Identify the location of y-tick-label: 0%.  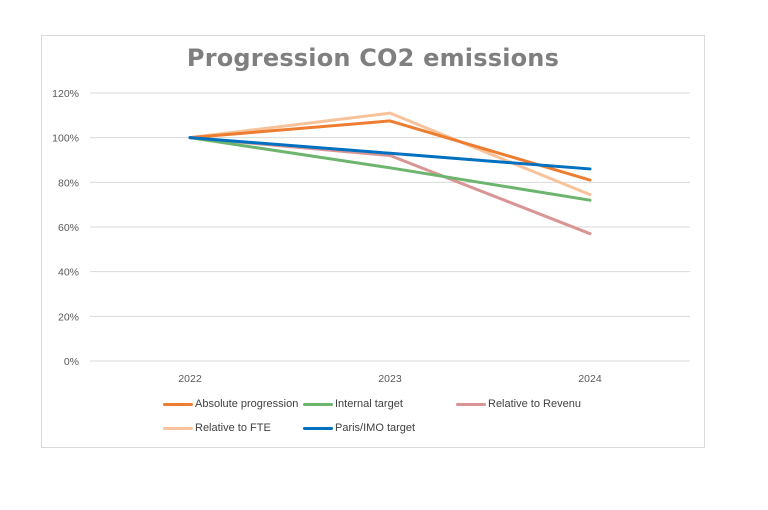
(71, 362).